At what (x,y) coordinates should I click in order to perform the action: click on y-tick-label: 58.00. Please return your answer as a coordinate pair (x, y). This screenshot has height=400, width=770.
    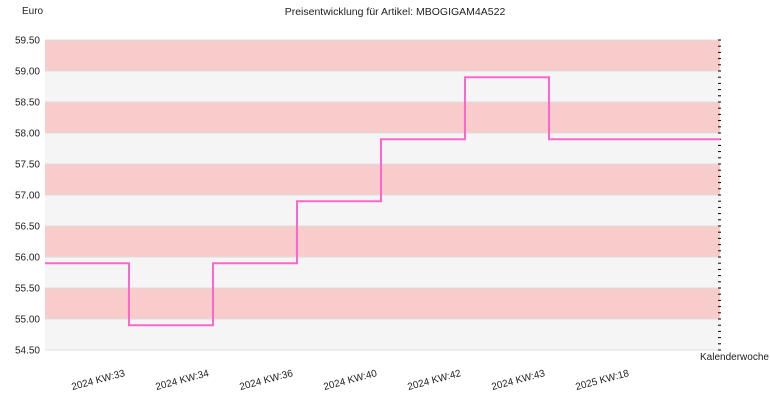
    Looking at the image, I should click on (27, 134).